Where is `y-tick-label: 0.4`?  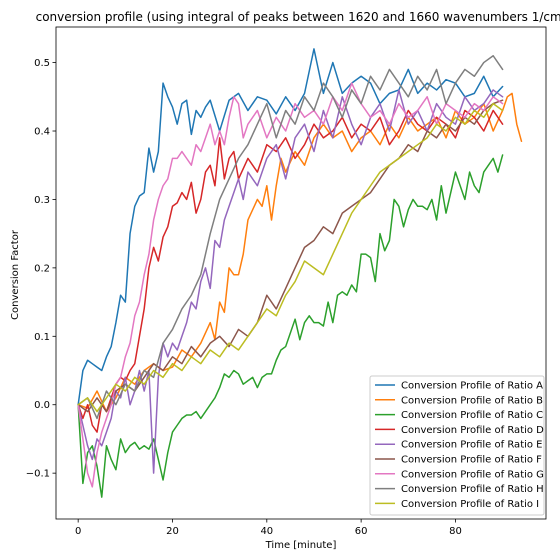
y-tick-label: 0.4 is located at coordinates (42, 132).